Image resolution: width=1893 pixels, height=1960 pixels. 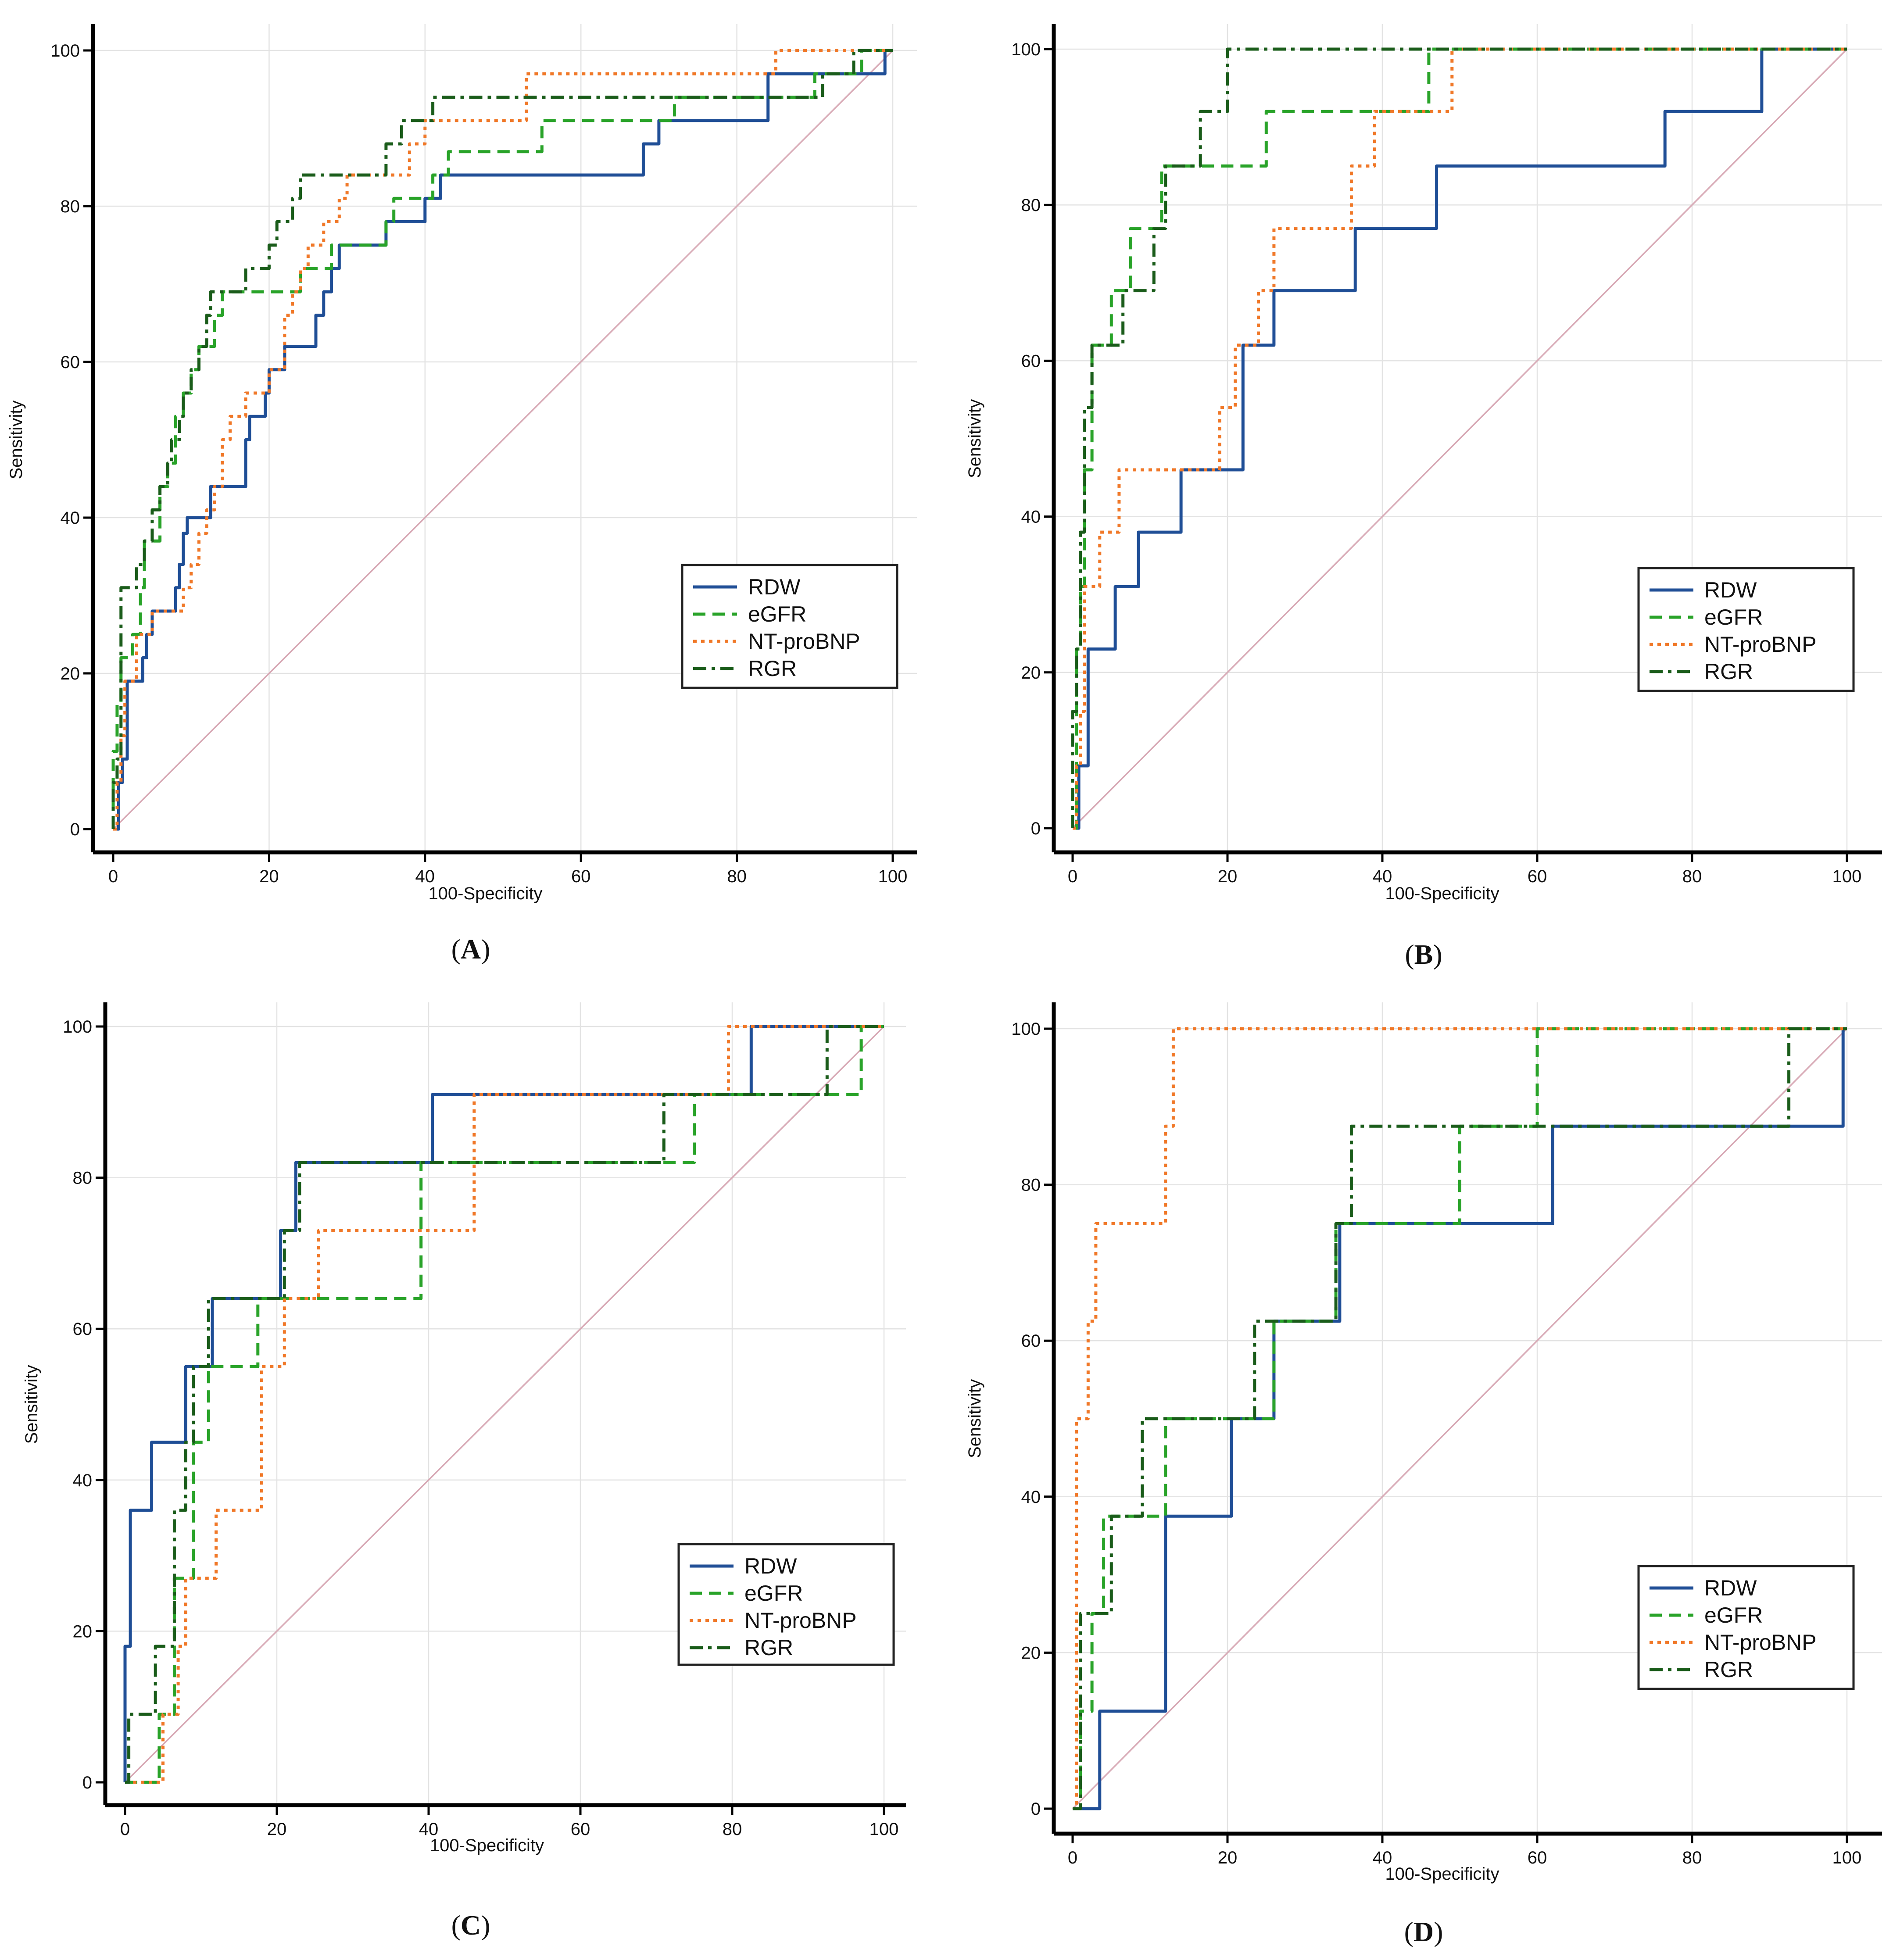 What do you see at coordinates (1423, 1931) in the screenshot?
I see `panel-label: (D)` at bounding box center [1423, 1931].